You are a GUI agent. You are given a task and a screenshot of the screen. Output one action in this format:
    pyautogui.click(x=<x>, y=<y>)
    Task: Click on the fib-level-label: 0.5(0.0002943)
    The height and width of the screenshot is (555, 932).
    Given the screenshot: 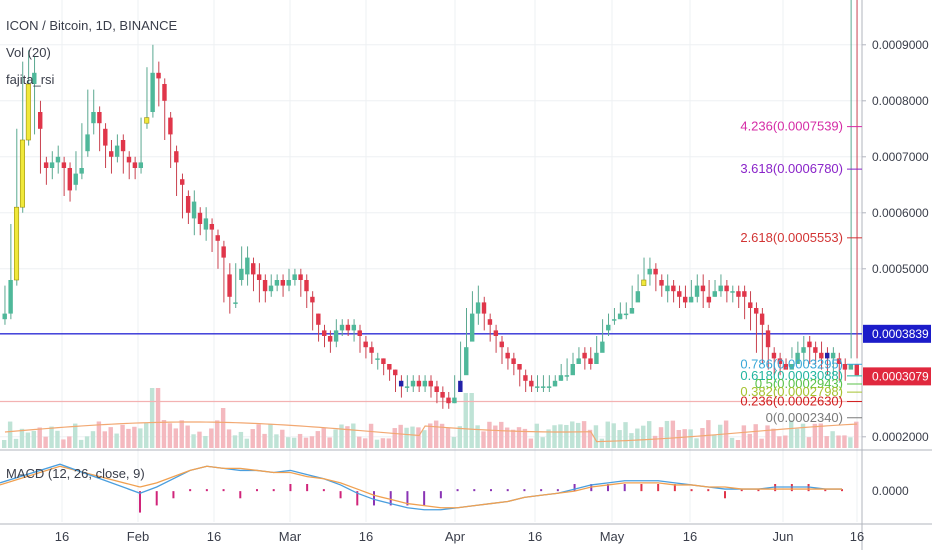 What is the action you would take?
    pyautogui.click(x=799, y=383)
    